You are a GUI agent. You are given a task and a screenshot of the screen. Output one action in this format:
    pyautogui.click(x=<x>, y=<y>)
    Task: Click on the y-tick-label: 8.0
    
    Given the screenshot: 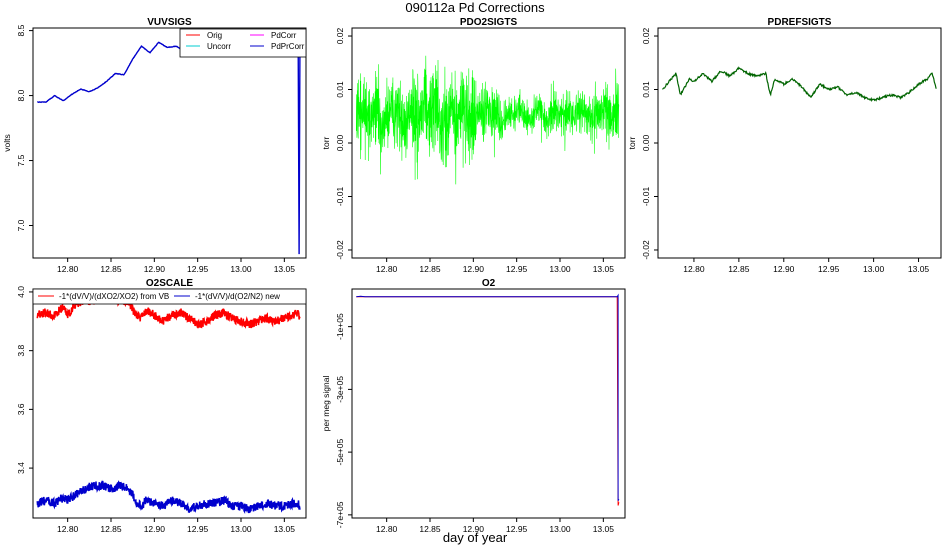 What is the action you would take?
    pyautogui.click(x=21, y=95)
    